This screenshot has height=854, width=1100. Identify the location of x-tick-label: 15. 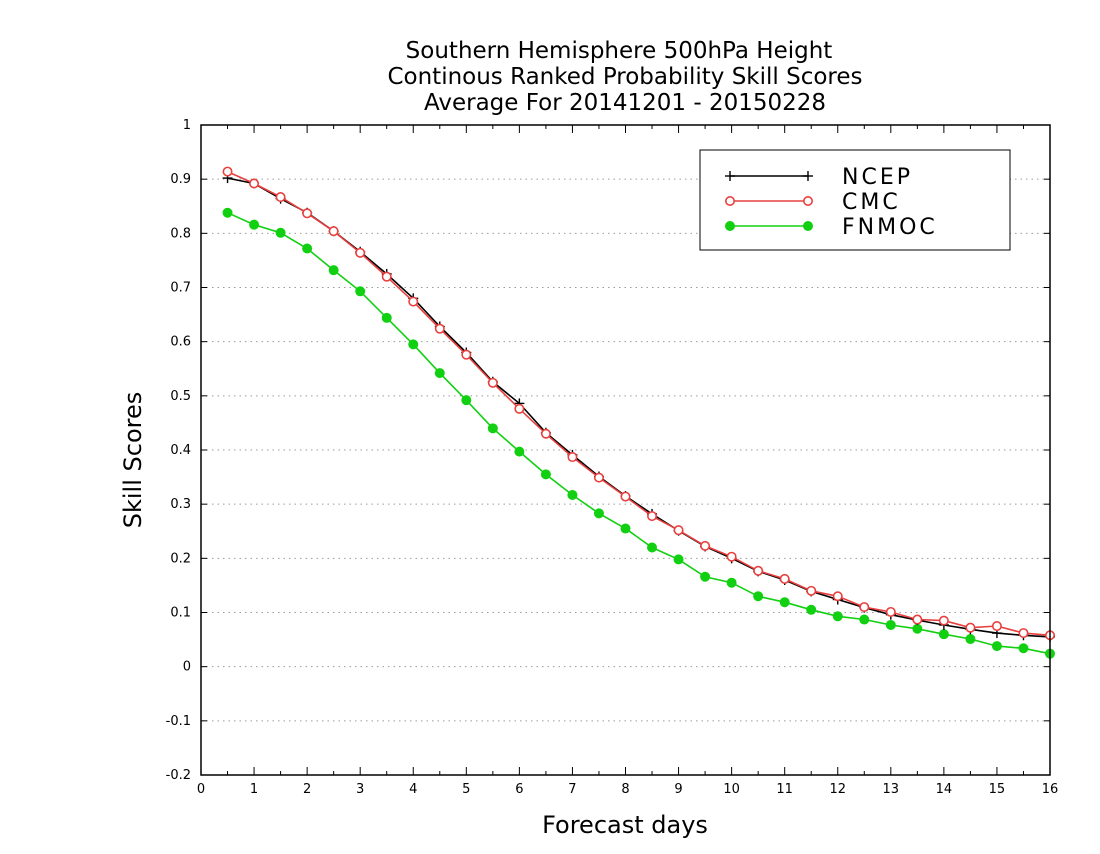
(997, 789).